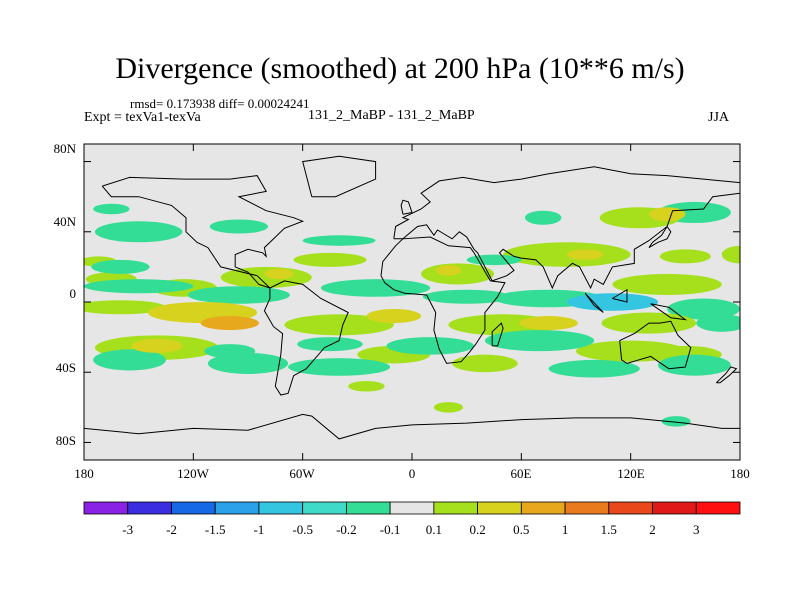  What do you see at coordinates (73, 293) in the screenshot?
I see `lat-tick-label: 0` at bounding box center [73, 293].